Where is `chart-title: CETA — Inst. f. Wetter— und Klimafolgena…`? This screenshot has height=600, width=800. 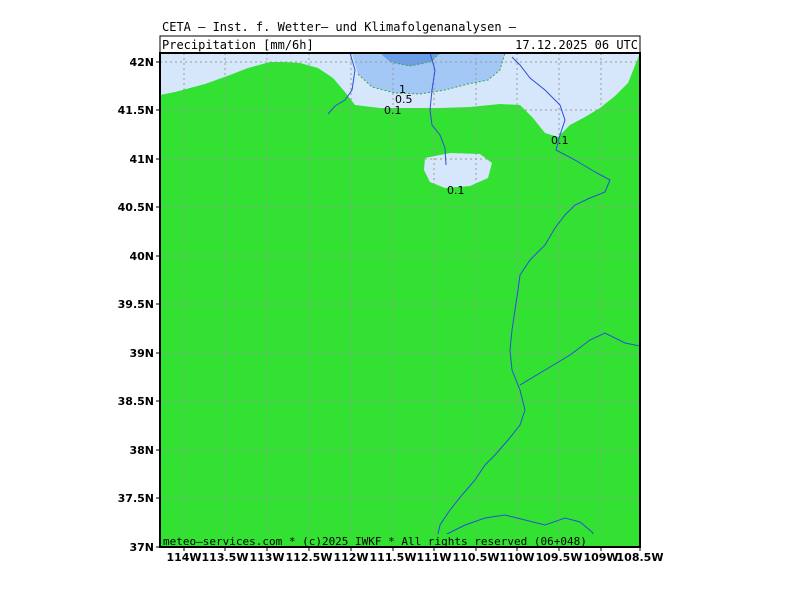
chart-title: CETA — Inst. f. Wetter— und Klimafolgena… is located at coordinates (339, 27).